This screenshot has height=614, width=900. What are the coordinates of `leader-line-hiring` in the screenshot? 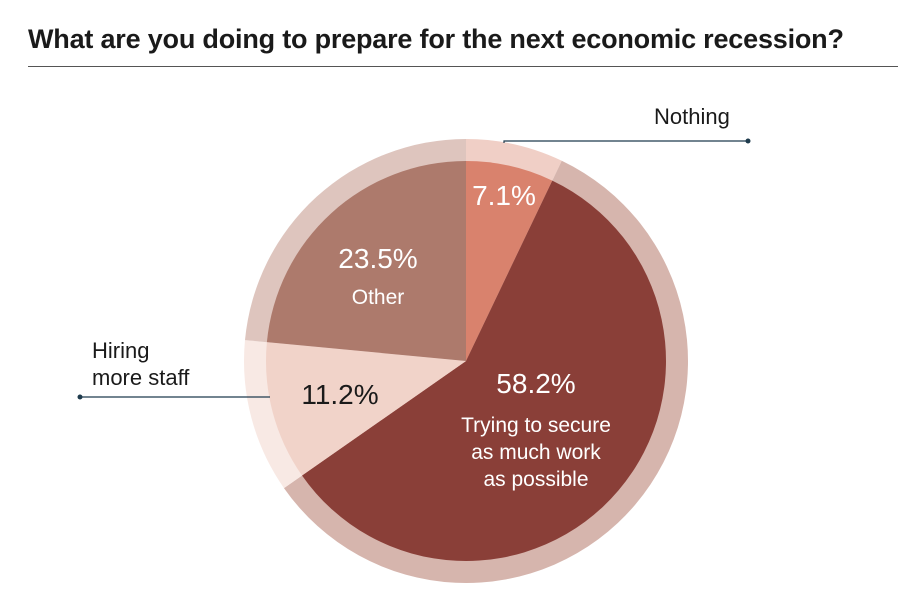 It's located at (173, 397).